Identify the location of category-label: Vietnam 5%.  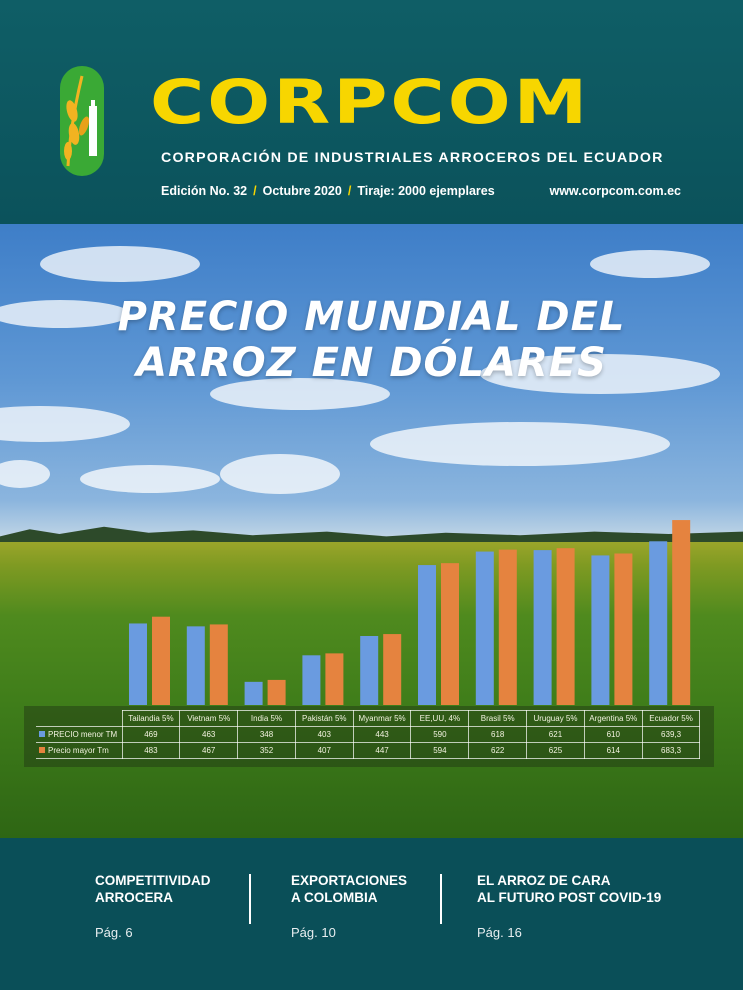
(209, 718).